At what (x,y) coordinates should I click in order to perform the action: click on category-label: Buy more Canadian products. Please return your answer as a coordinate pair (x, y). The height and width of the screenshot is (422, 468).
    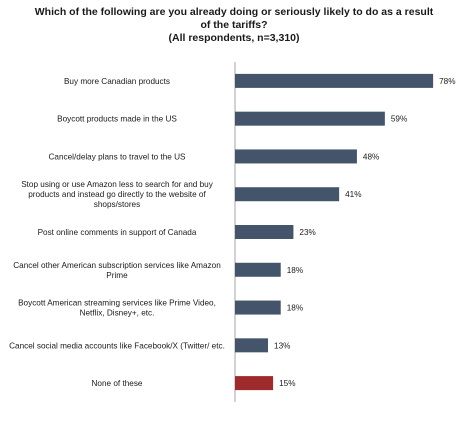
    Looking at the image, I should click on (117, 81).